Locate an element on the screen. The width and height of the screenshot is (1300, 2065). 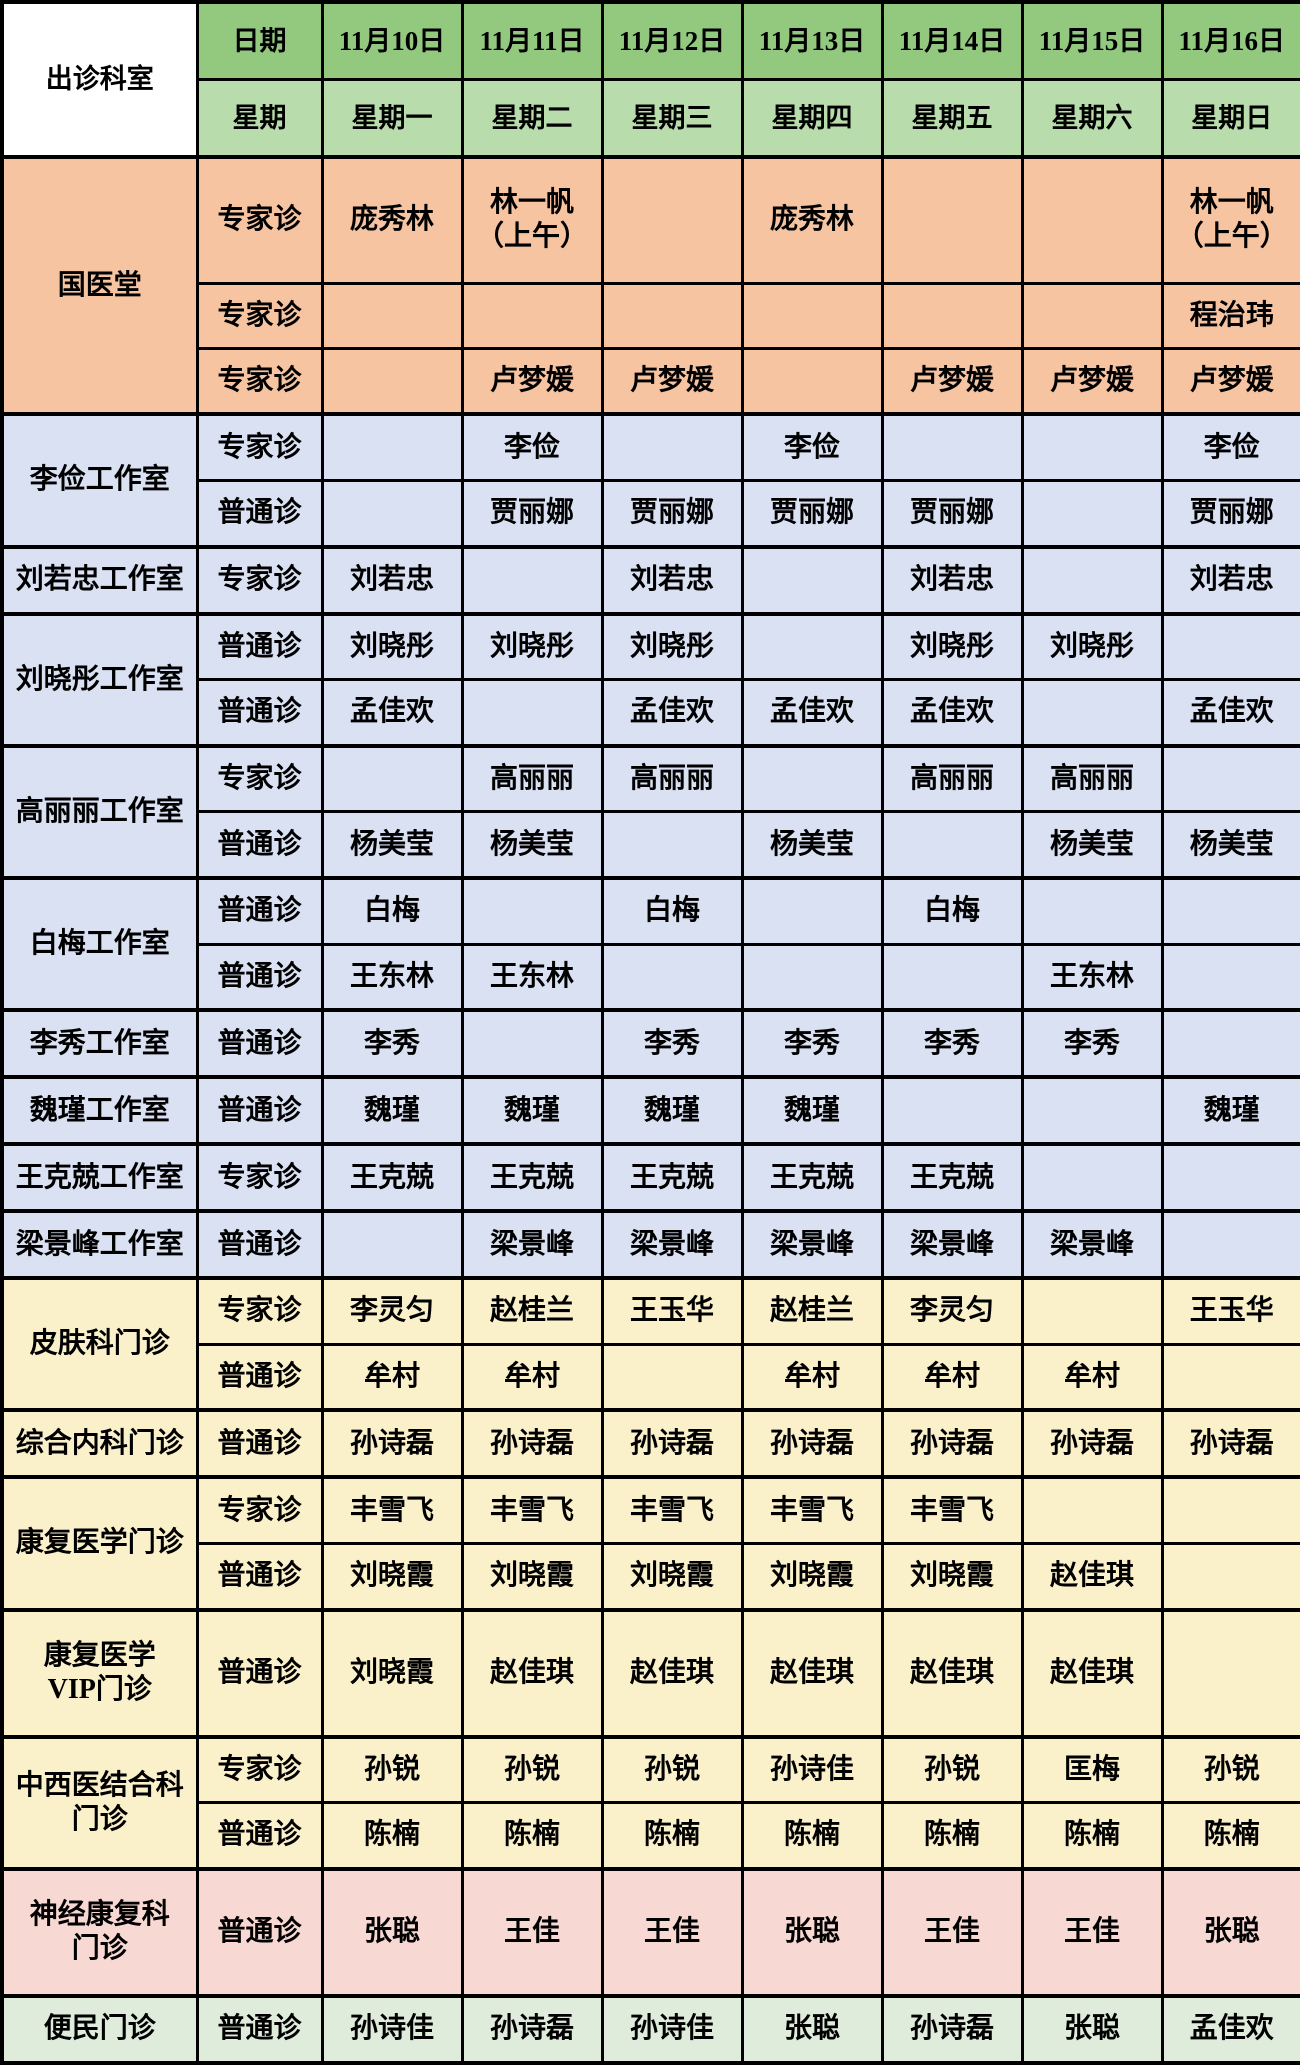
dept-cell: 魏瑾工作室 is located at coordinates (99, 1110).